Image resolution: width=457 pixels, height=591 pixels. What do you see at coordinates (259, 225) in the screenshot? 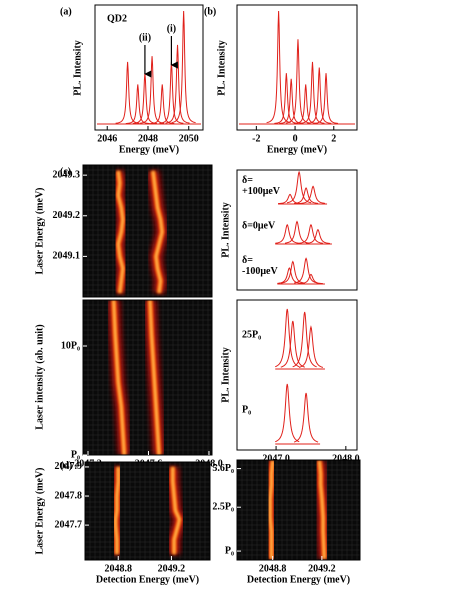
I see `spectrum-label: δ=0μeV` at bounding box center [259, 225].